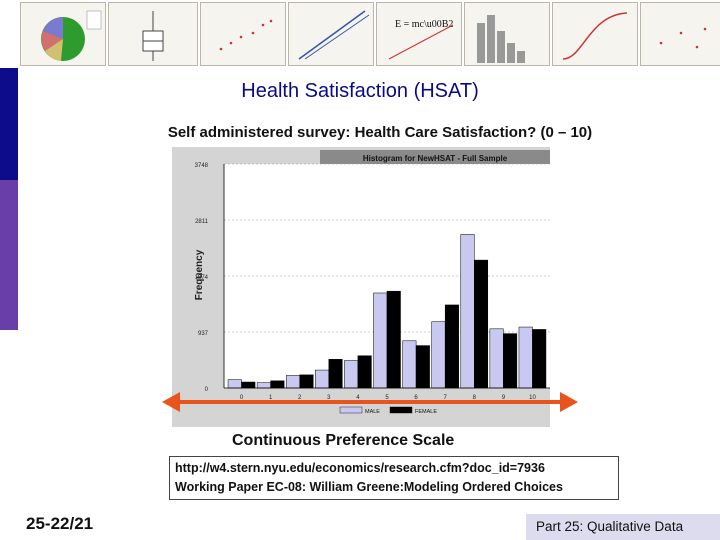 Image resolution: width=720 pixels, height=540 pixels. Describe the element at coordinates (424, 24) in the screenshot. I see `svg-text: E = mc\u00B2` at that location.